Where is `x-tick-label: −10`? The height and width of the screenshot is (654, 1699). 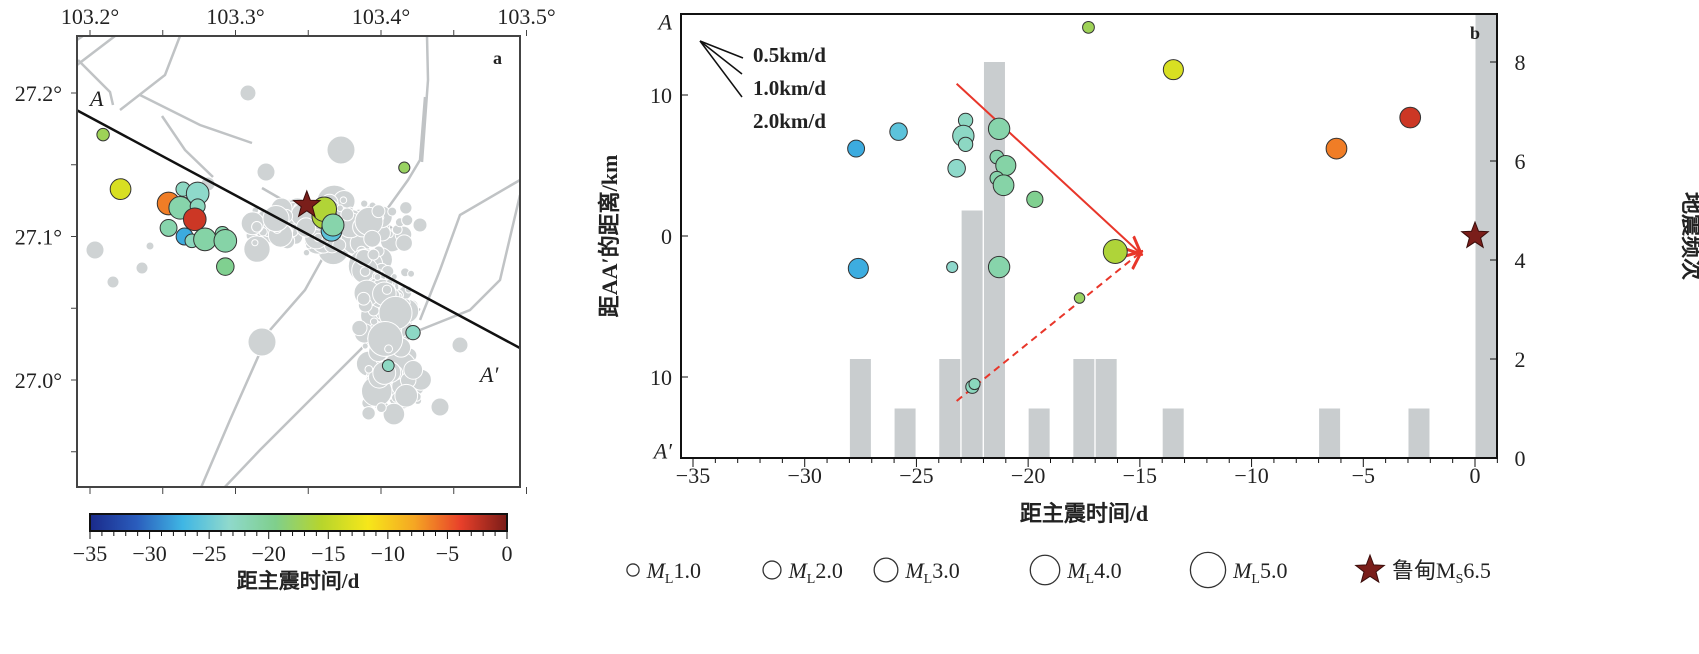
x-tick-label: −10 is located at coordinates (1251, 475).